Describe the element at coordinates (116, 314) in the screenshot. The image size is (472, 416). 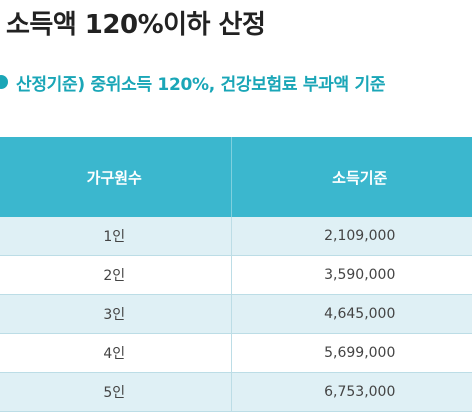
I see `household-size-cell: 3인` at that location.